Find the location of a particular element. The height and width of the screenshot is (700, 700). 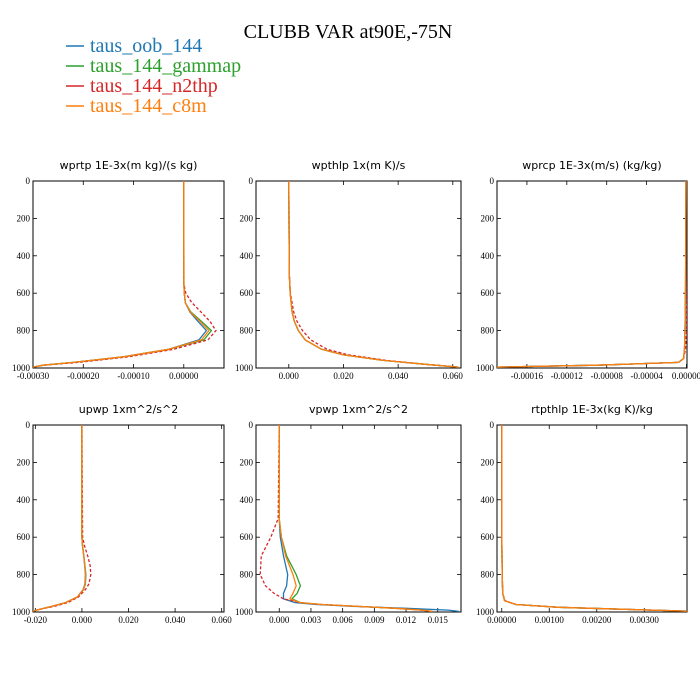

x-tick-label: 0.009 is located at coordinates (374, 620).